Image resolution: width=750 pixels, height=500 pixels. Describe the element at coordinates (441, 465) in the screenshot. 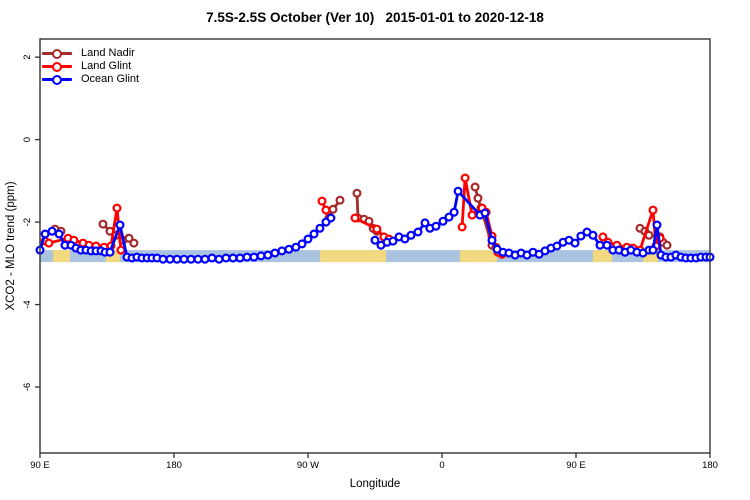

I see `x-tick-label: 0` at that location.